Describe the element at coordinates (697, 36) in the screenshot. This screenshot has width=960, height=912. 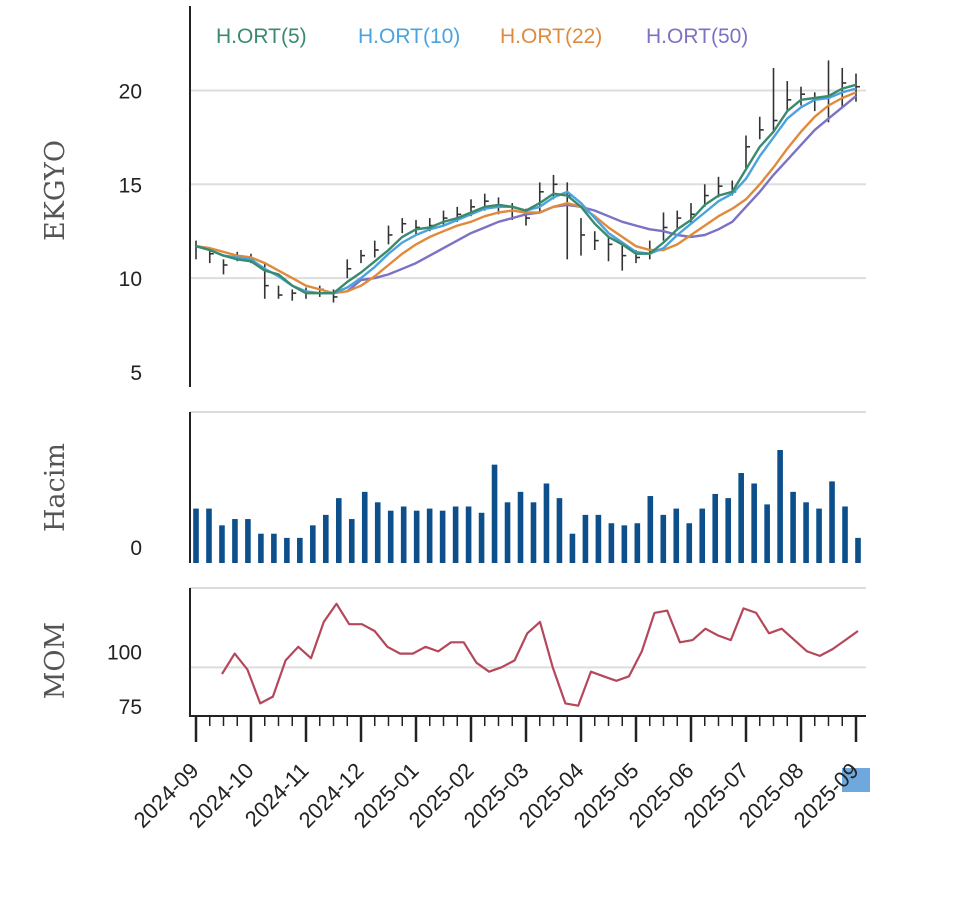
I see `legend-entry: H.ORT(50)` at that location.